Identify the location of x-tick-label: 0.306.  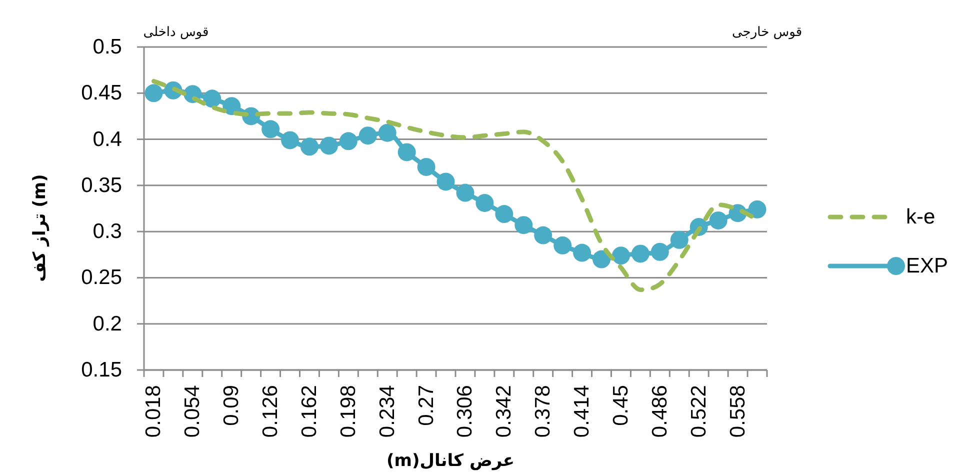
(465, 411).